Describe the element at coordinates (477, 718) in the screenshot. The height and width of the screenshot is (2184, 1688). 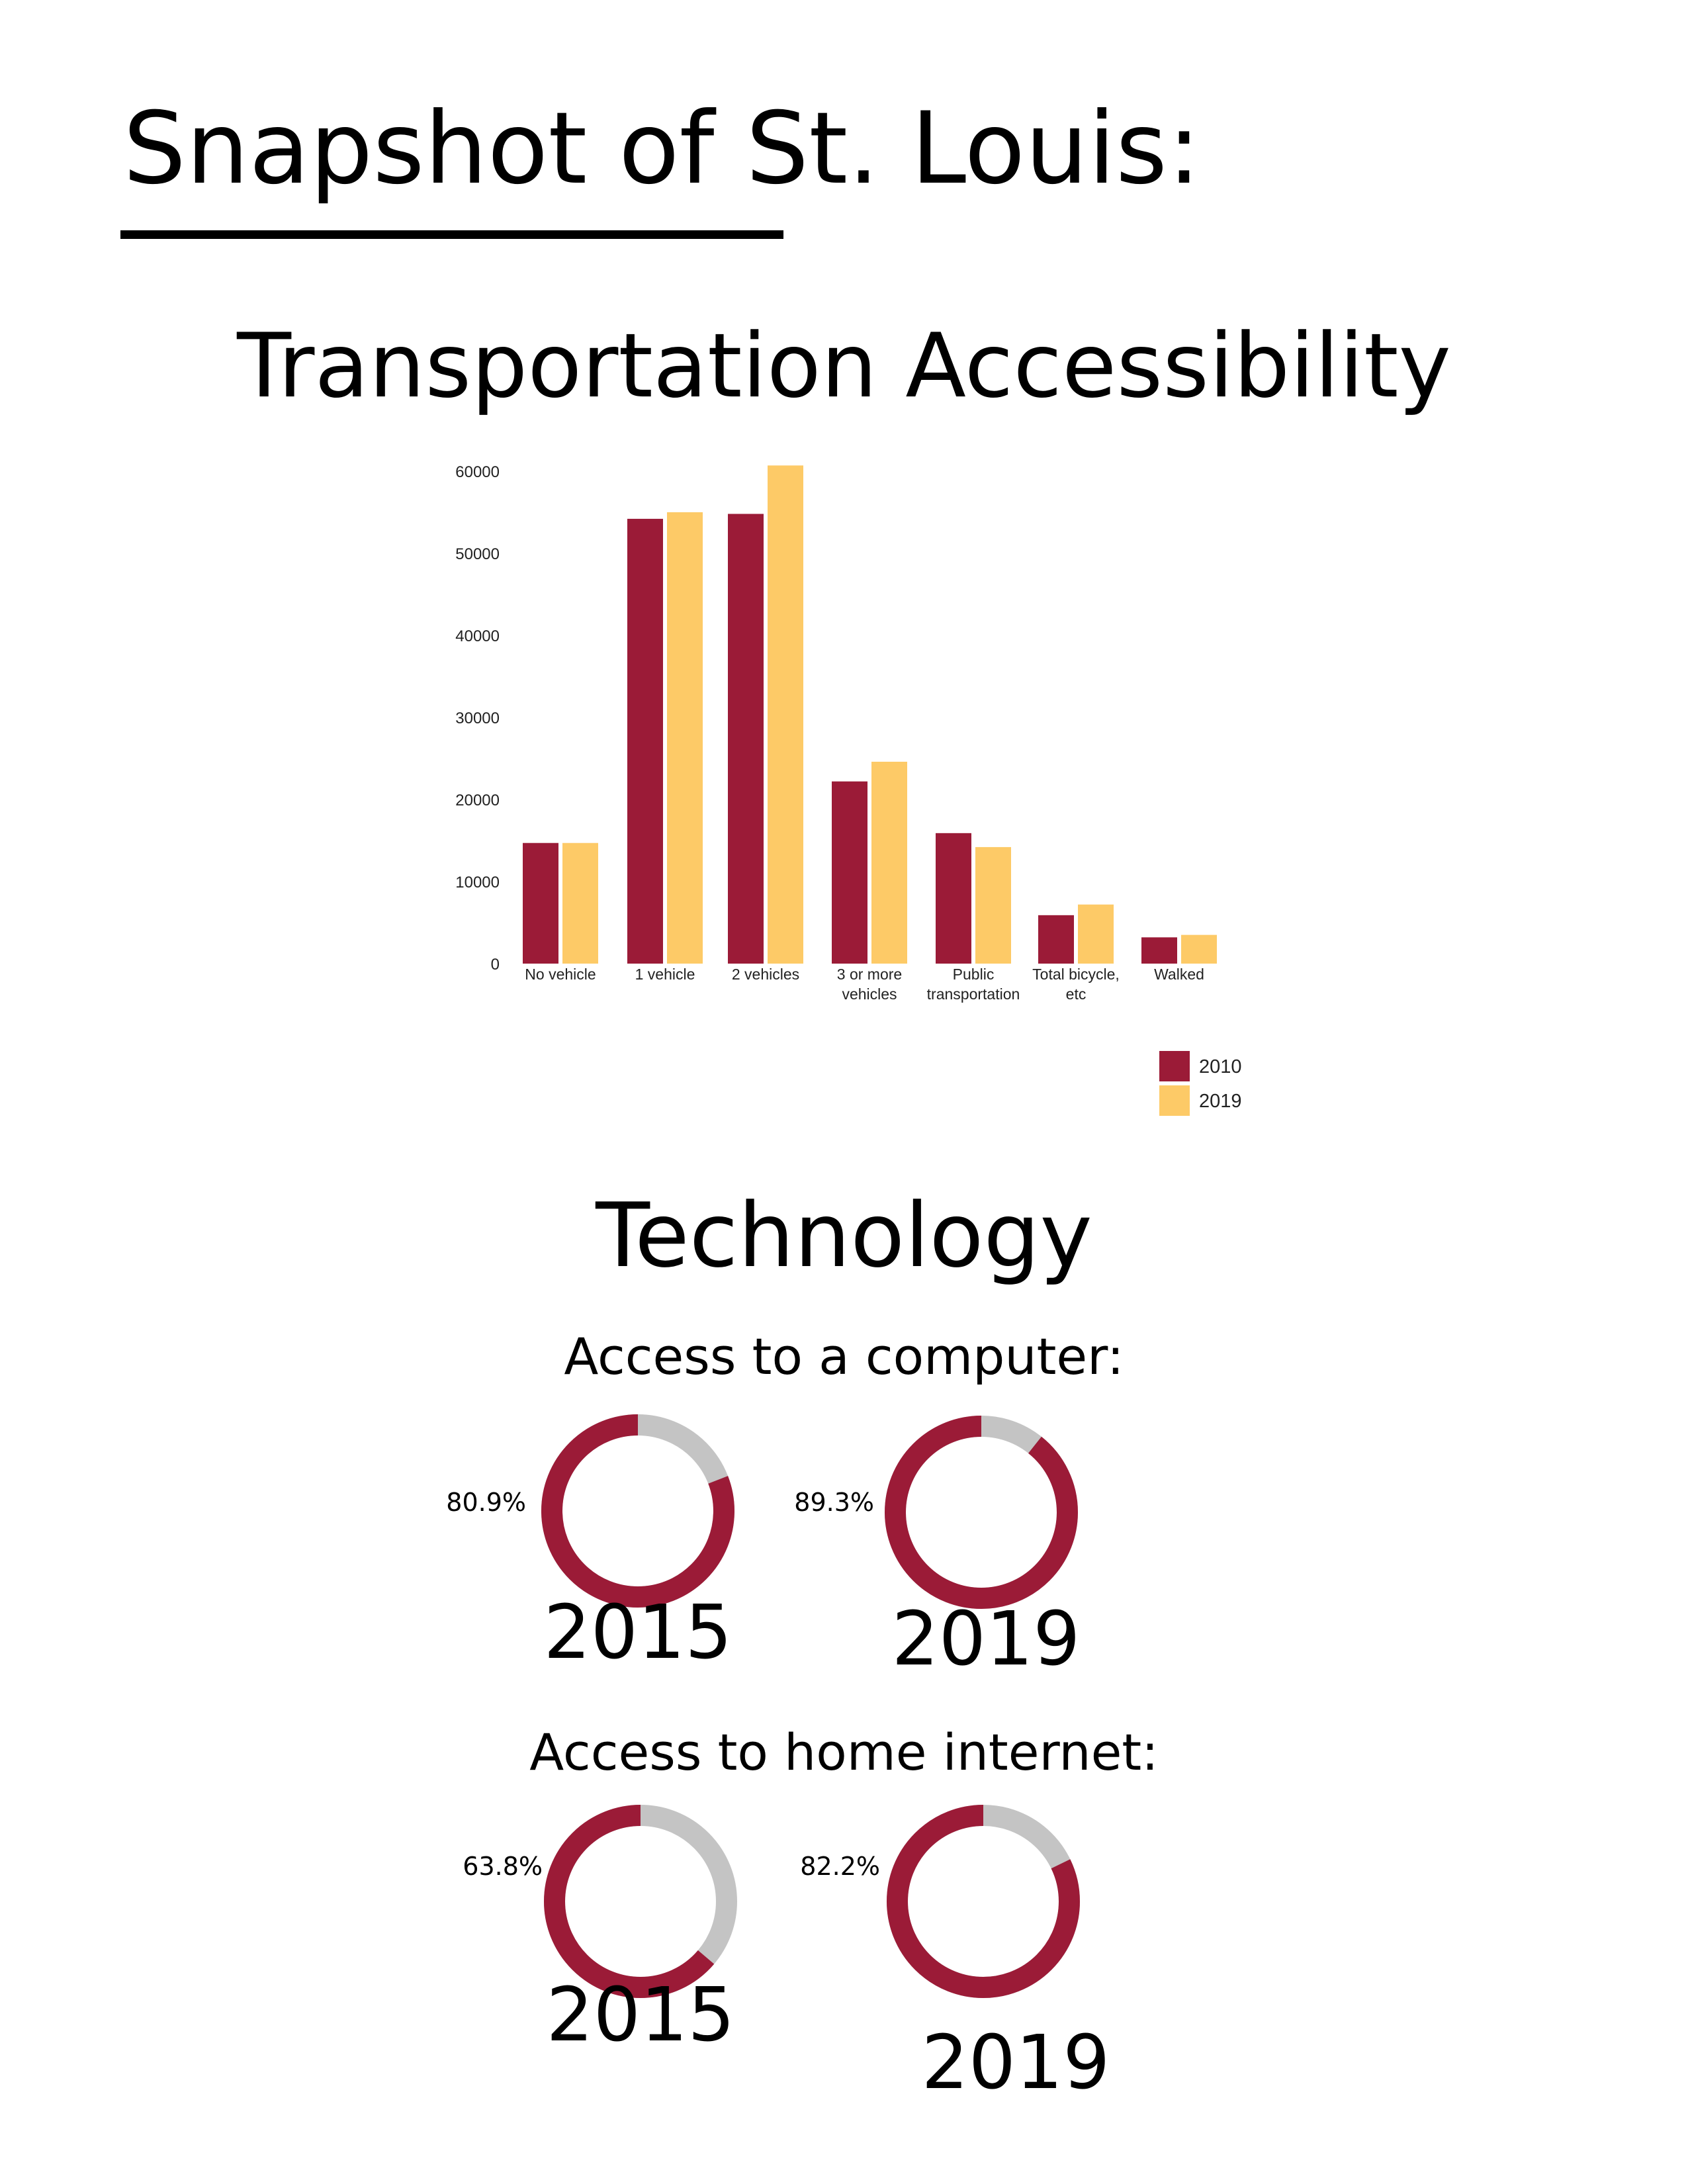
I see `y-tick-label: 30000` at that location.